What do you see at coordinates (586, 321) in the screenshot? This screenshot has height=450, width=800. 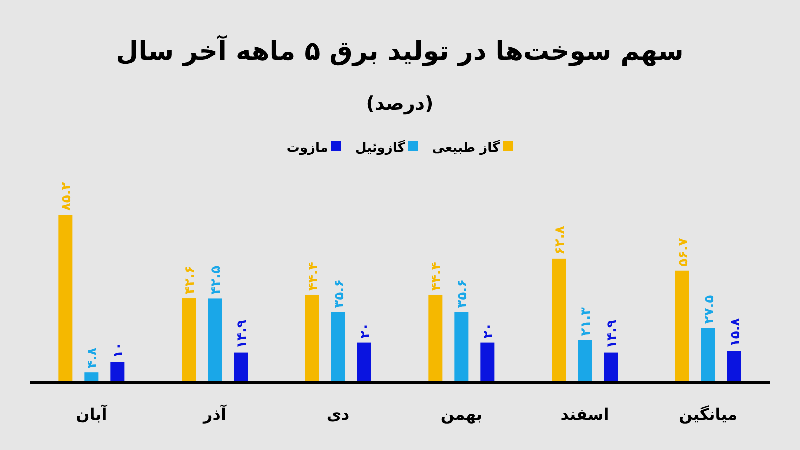 I see `data-label: ۲۱.۳` at bounding box center [586, 321].